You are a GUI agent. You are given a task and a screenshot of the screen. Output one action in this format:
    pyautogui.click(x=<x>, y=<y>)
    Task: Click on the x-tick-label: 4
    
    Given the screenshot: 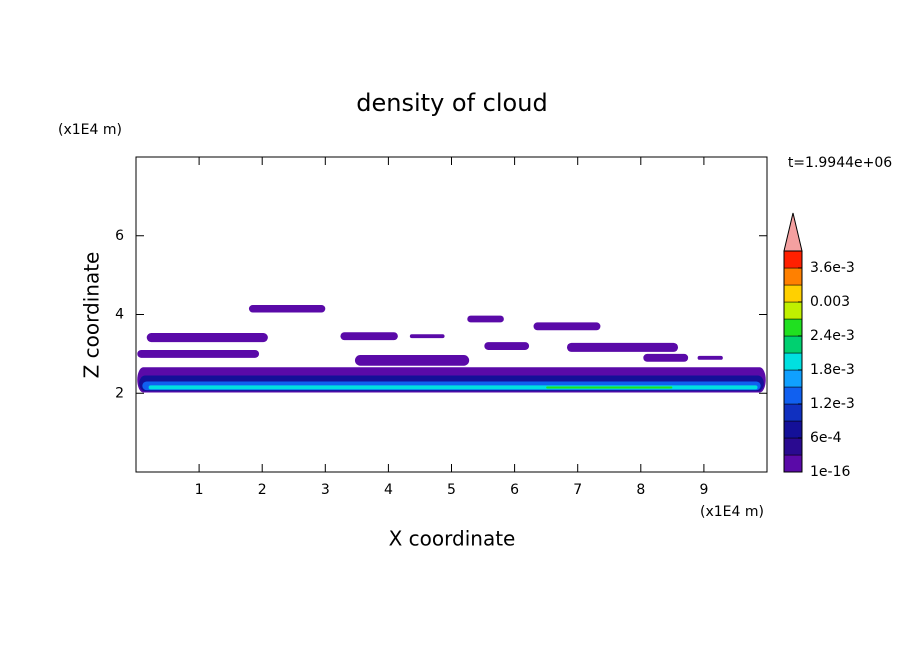 What is the action you would take?
    pyautogui.click(x=388, y=490)
    